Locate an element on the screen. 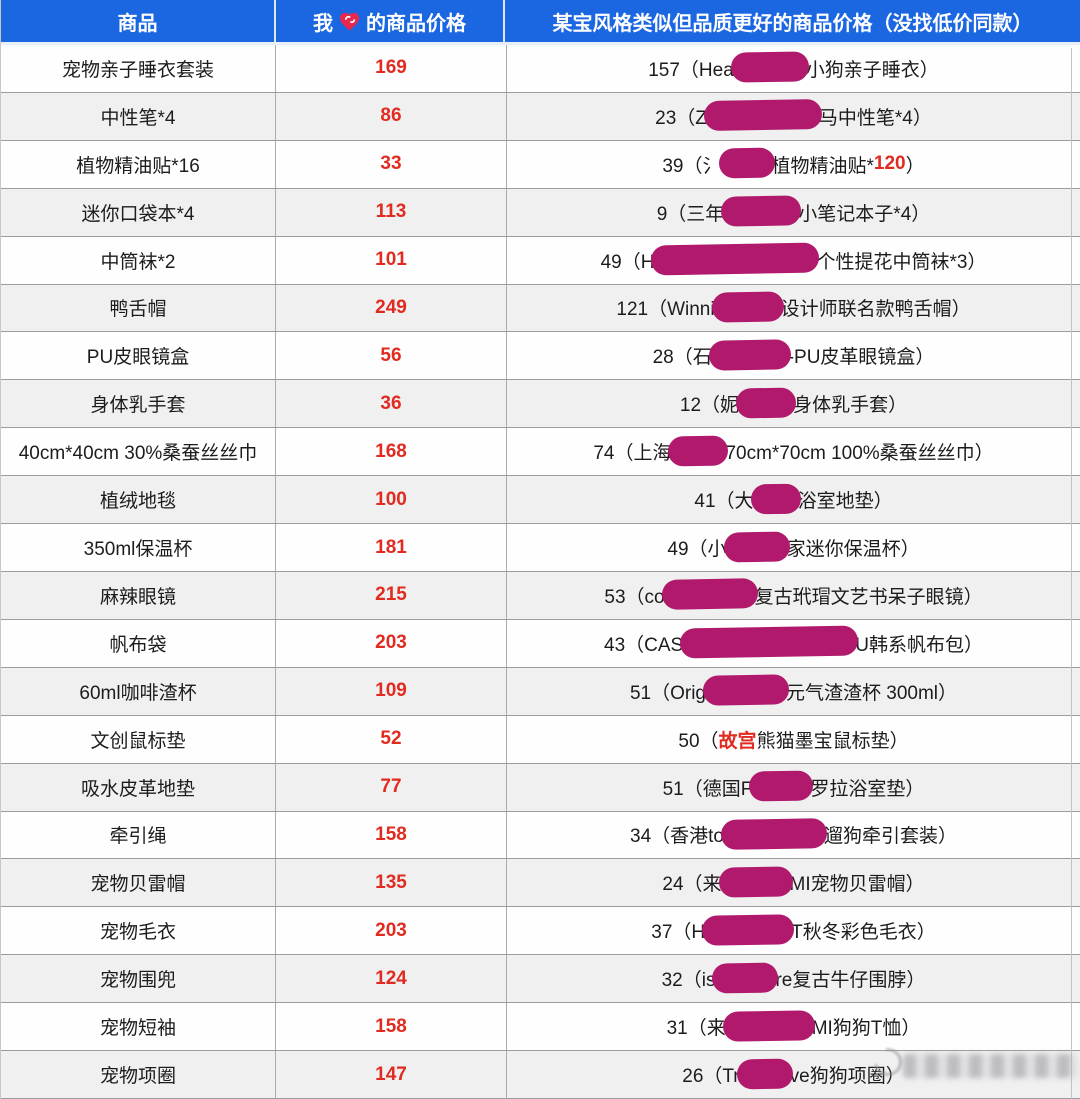 This screenshot has width=1080, height=1099. compare-text: 53（co is located at coordinates (634, 597).